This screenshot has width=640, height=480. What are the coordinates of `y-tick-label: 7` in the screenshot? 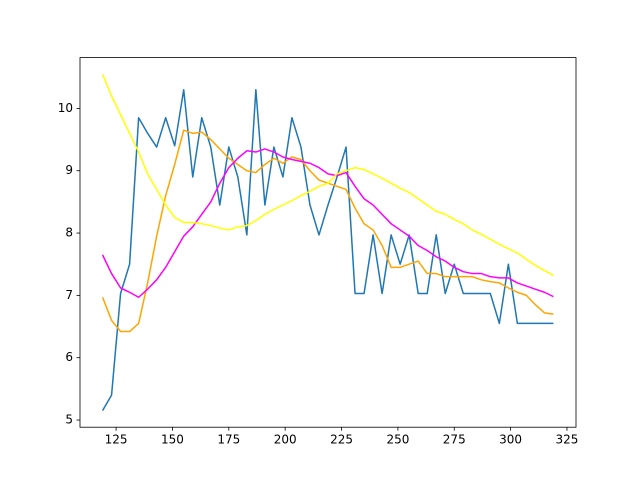 It's located at (69, 295).